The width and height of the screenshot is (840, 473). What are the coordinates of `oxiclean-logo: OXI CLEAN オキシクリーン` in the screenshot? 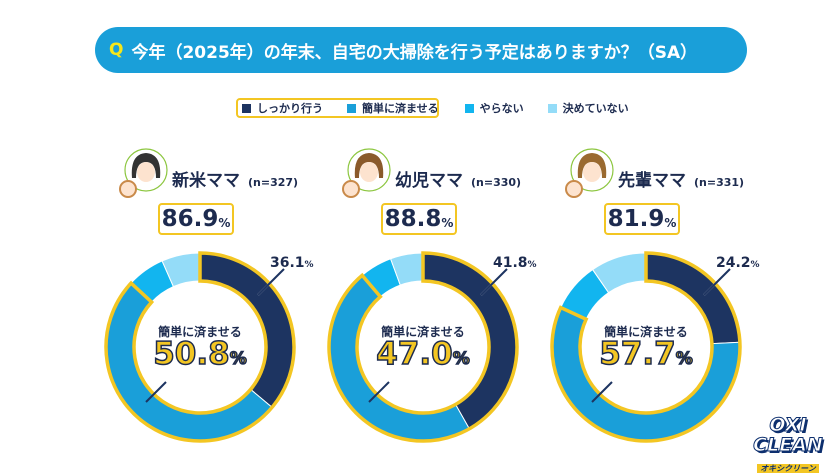 It's located at (788, 443).